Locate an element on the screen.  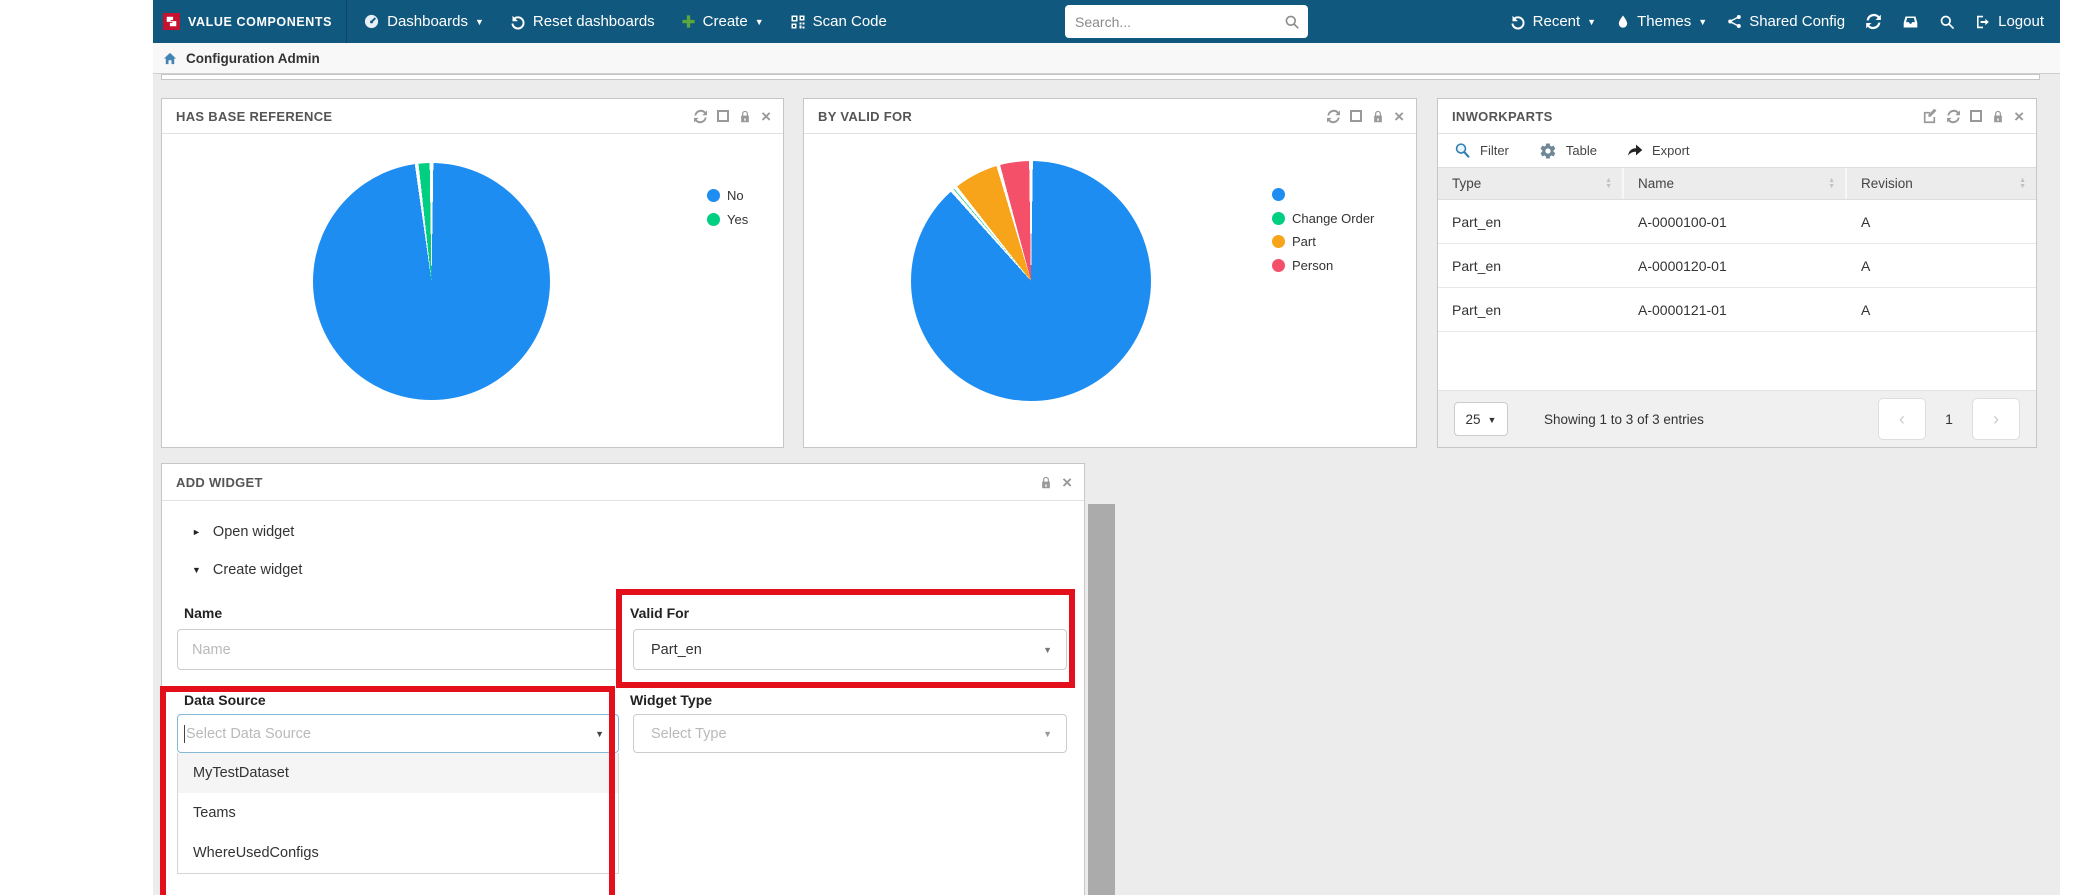
widget-type-select: Select Type ▼ is located at coordinates (850, 733).